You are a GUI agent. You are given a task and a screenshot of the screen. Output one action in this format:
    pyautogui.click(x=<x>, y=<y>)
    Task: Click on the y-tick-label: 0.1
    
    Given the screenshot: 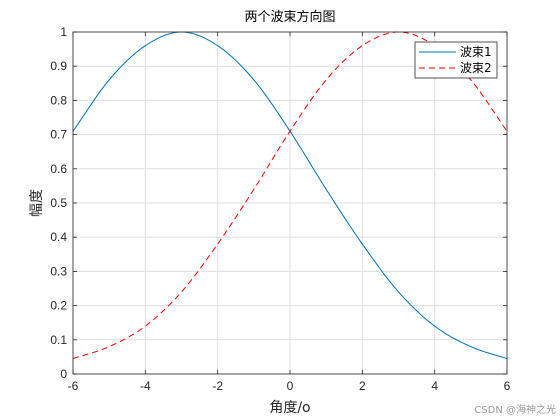 What is the action you would take?
    pyautogui.click(x=58, y=340)
    